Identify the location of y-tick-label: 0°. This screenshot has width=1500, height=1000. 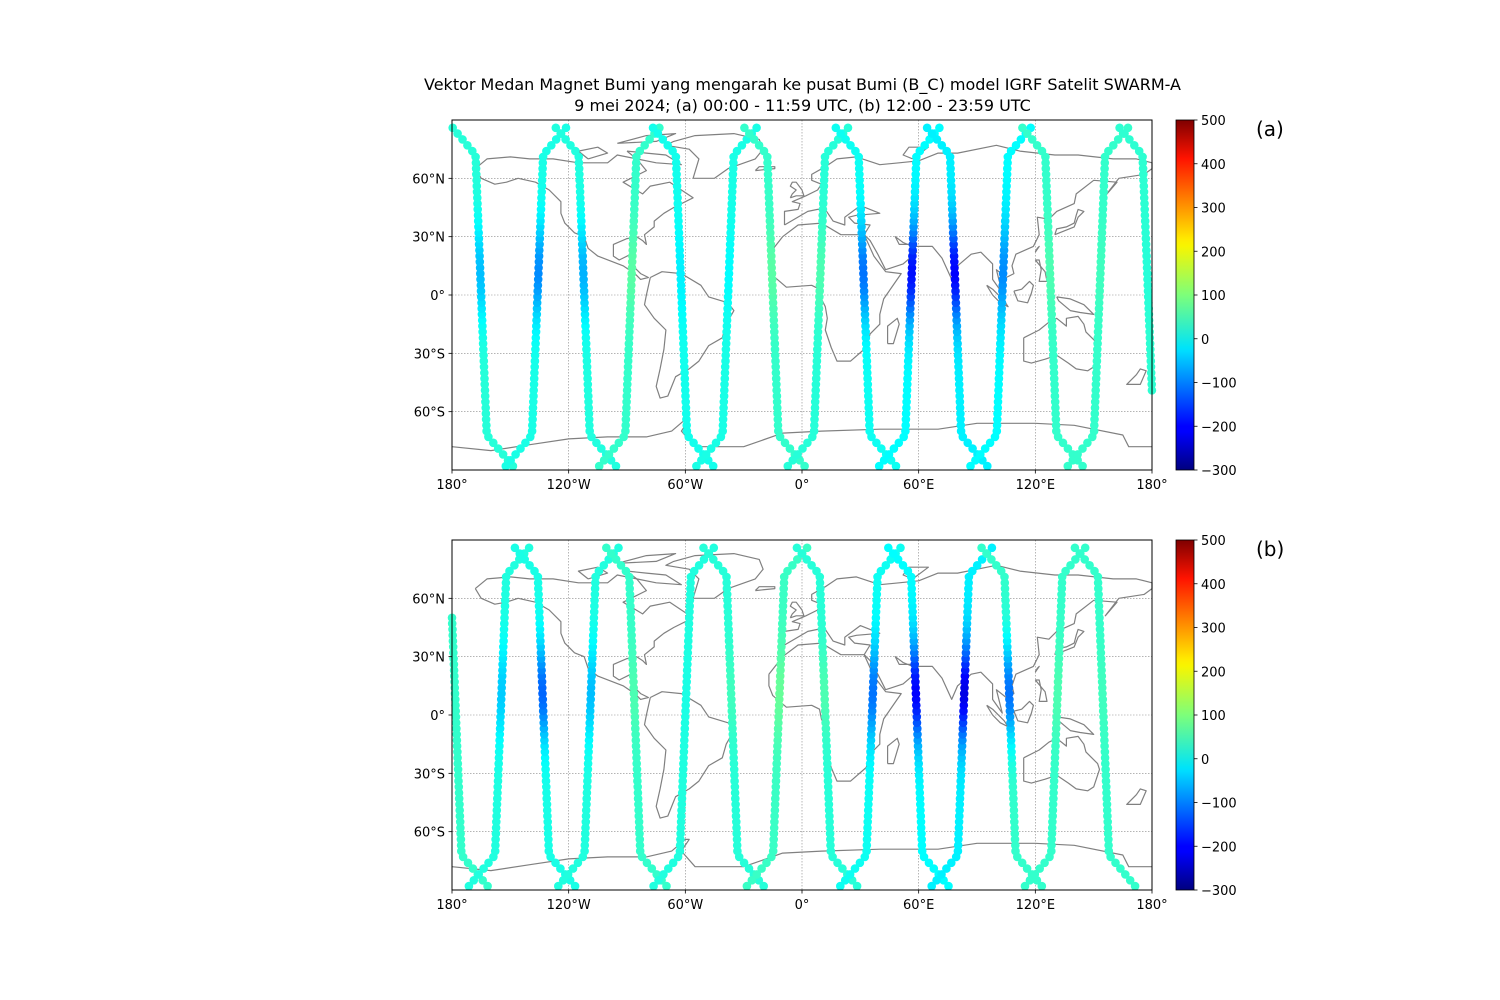
(437, 716).